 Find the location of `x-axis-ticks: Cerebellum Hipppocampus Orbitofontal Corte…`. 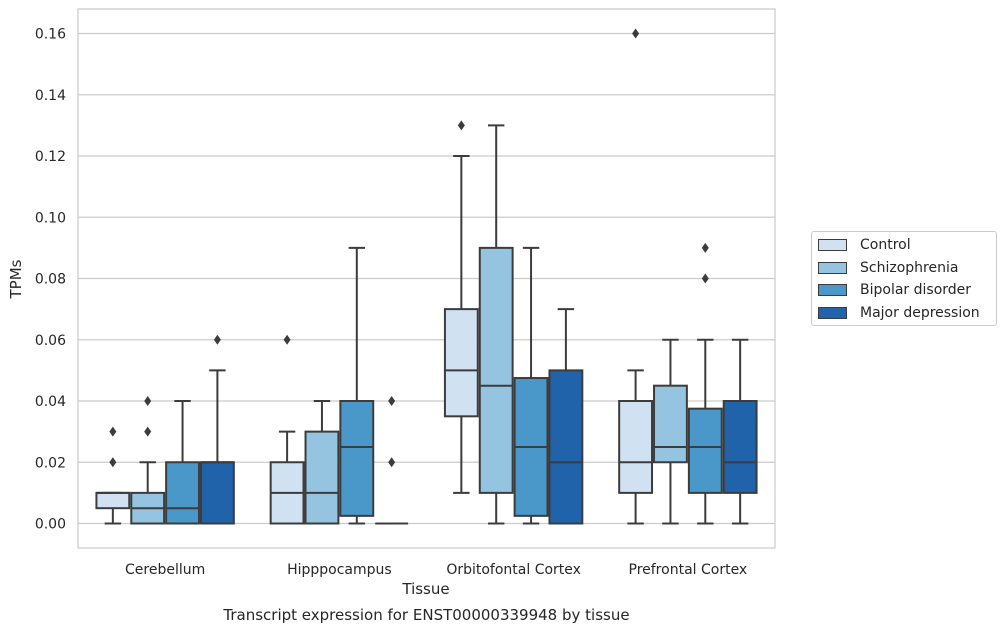

x-axis-ticks: Cerebellum Hipppocampus Orbitofontal Corte… is located at coordinates (436, 570).